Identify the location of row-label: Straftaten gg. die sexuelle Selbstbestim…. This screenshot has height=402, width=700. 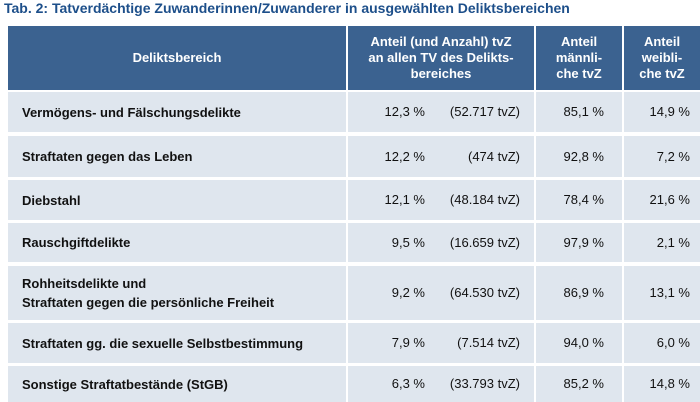
(182, 343).